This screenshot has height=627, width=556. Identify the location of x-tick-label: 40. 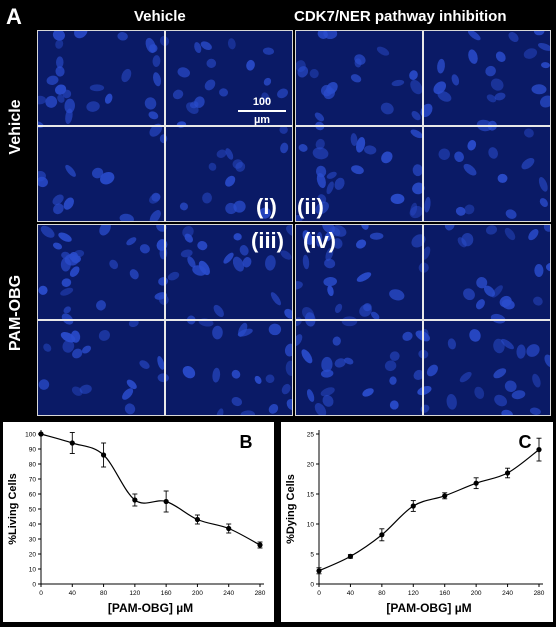
(351, 593).